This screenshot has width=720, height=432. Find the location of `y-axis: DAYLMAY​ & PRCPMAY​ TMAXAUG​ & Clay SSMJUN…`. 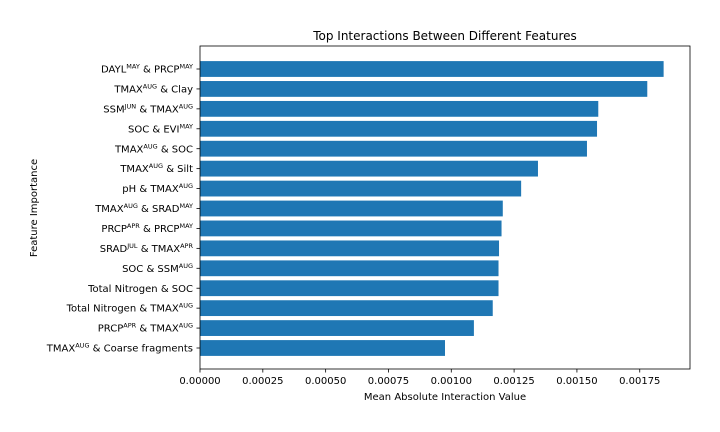

y-axis: DAYLMAY​ & PRCPMAY​ TMAXAUG​ & Clay SSMJUN… is located at coordinates (123, 209).